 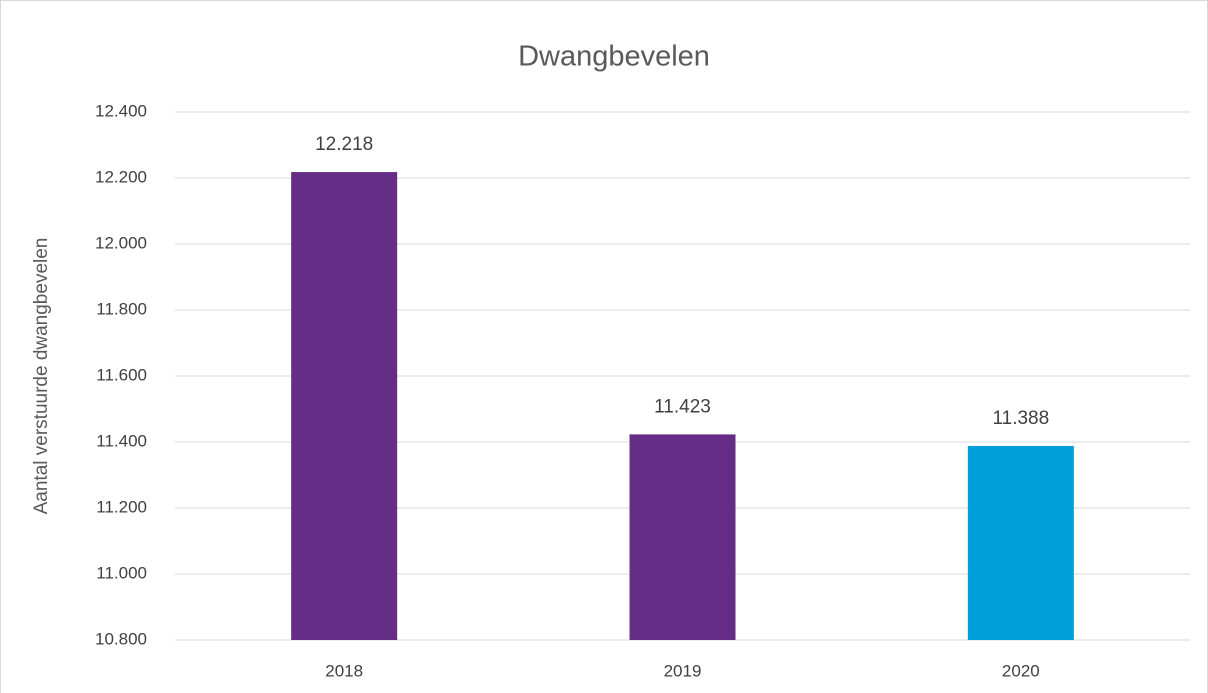 What do you see at coordinates (344, 670) in the screenshot?
I see `x-tick-label: 2018` at bounding box center [344, 670].